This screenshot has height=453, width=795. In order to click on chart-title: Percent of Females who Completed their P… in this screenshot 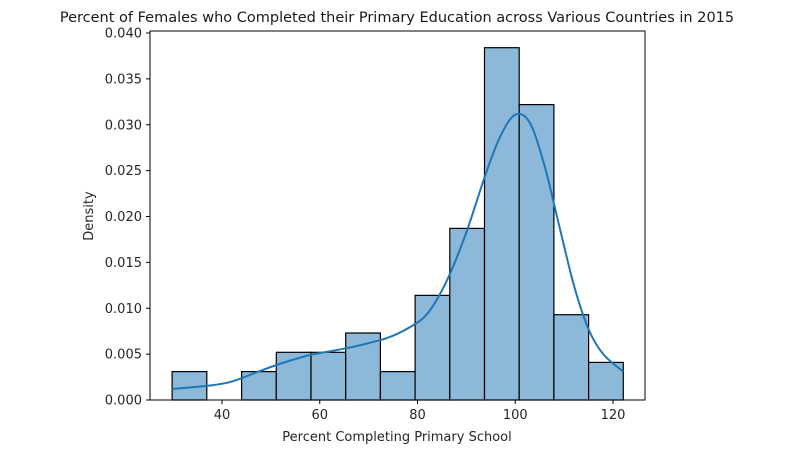, I will do `click(397, 18)`.